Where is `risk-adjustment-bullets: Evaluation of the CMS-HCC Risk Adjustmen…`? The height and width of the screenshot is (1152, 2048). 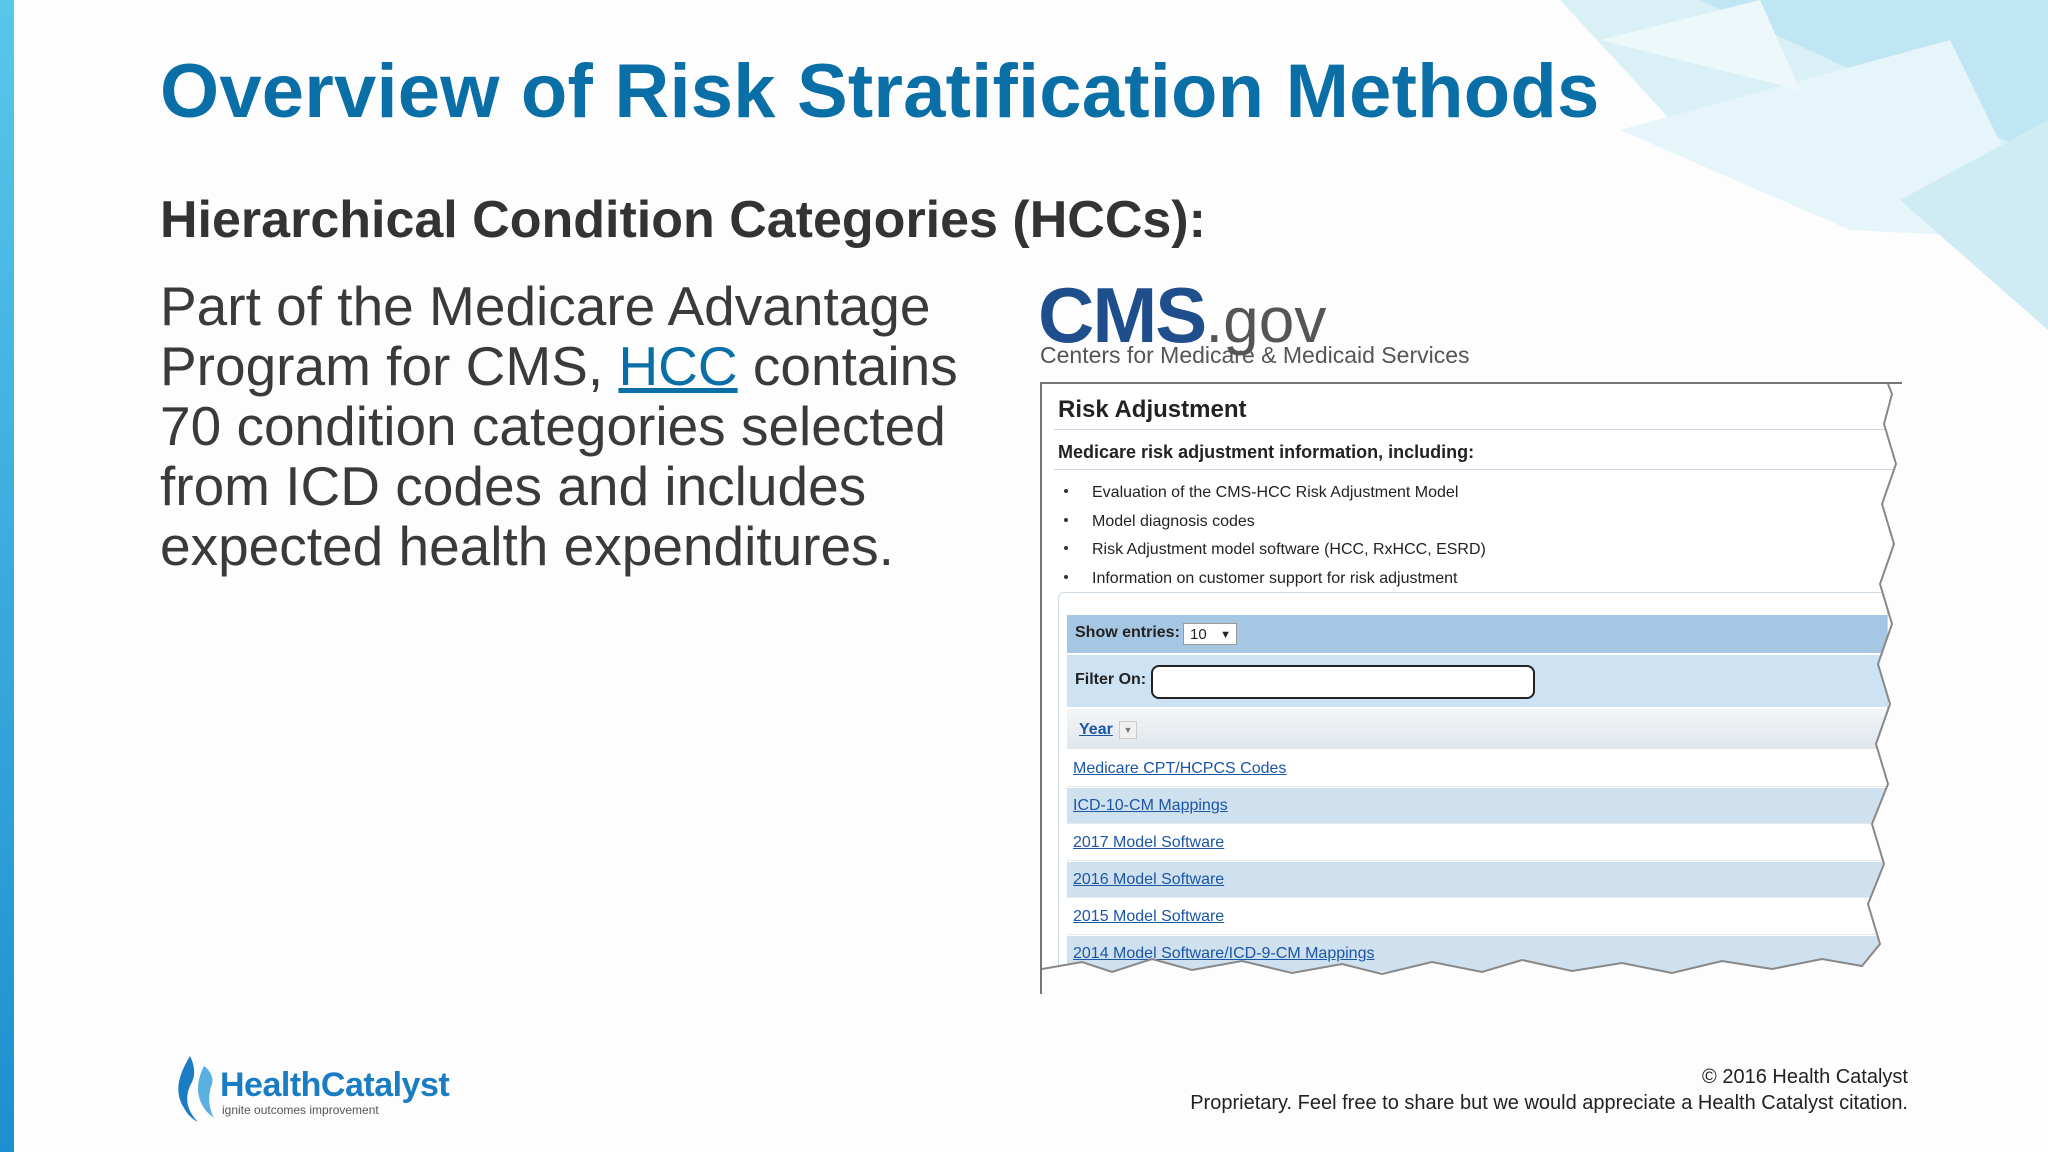
risk-adjustment-bullets: Evaluation of the CMS-HCC Risk Adjustmen… is located at coordinates (1275, 536).